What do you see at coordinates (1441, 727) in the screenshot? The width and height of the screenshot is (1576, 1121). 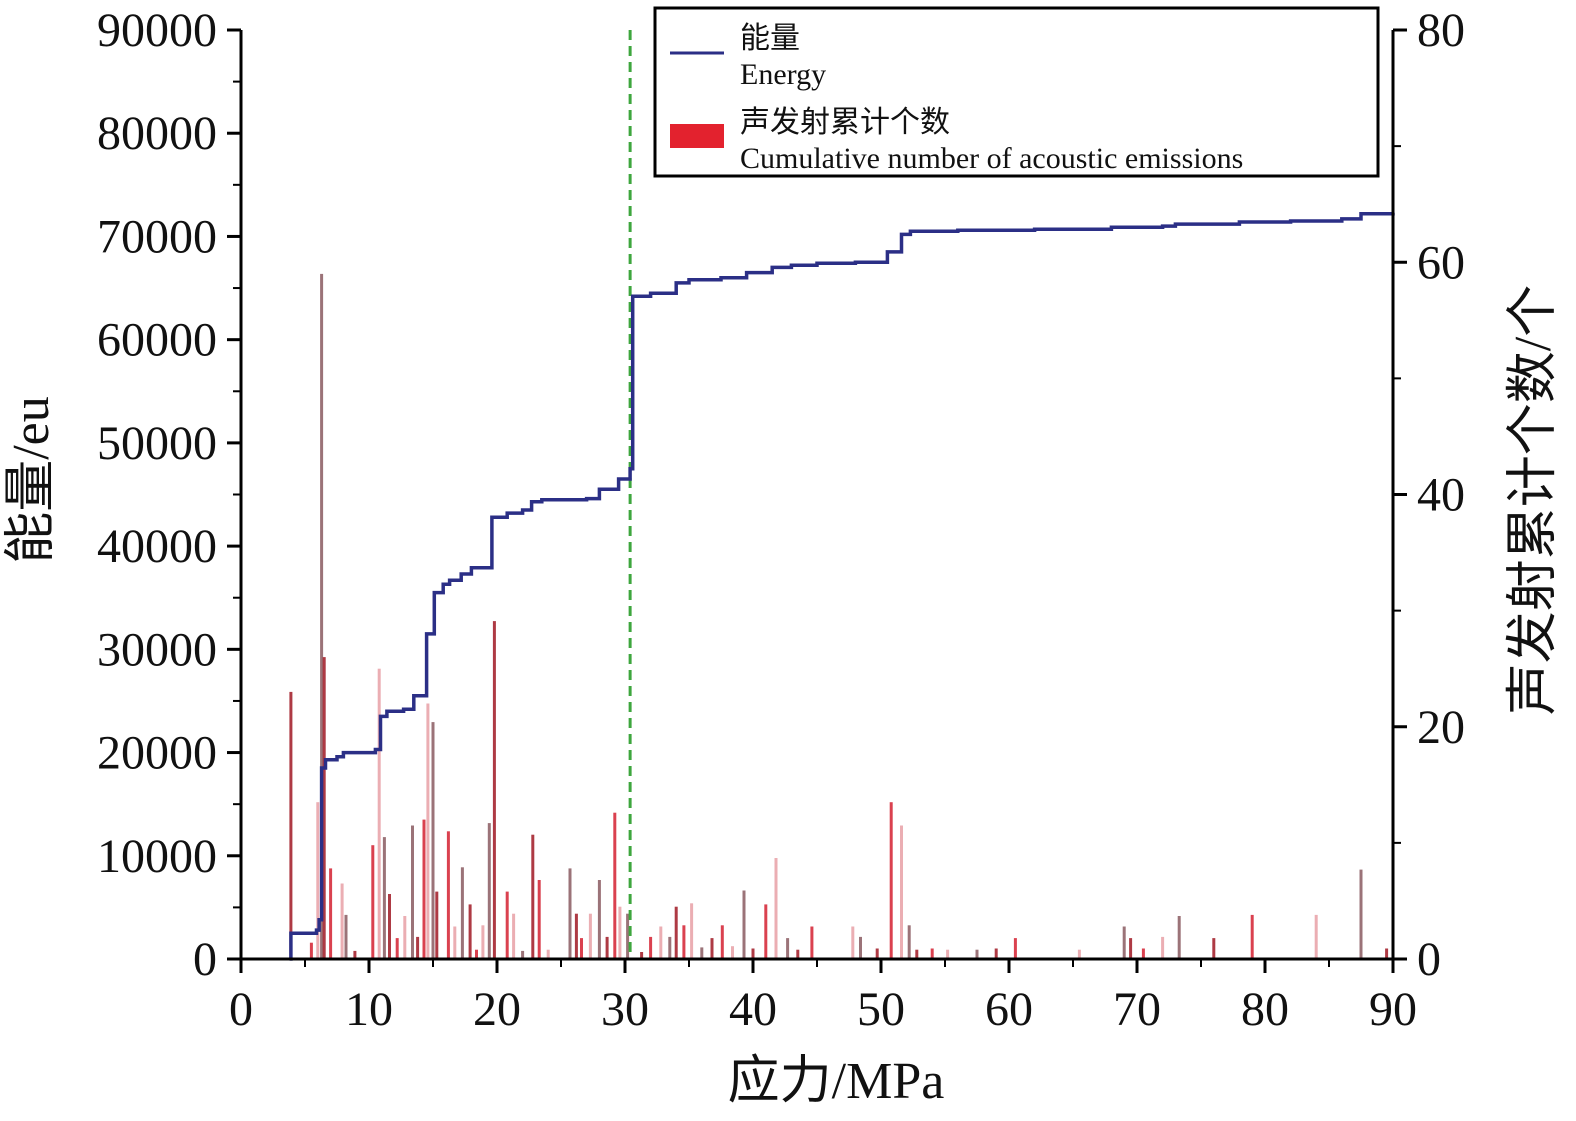 I see `y-right-tick-label: 20` at bounding box center [1441, 727].